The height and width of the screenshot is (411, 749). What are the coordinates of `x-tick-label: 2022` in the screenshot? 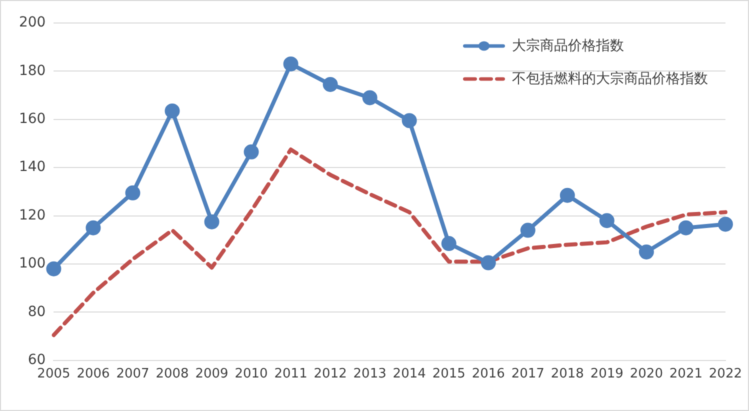 It's located at (725, 374).